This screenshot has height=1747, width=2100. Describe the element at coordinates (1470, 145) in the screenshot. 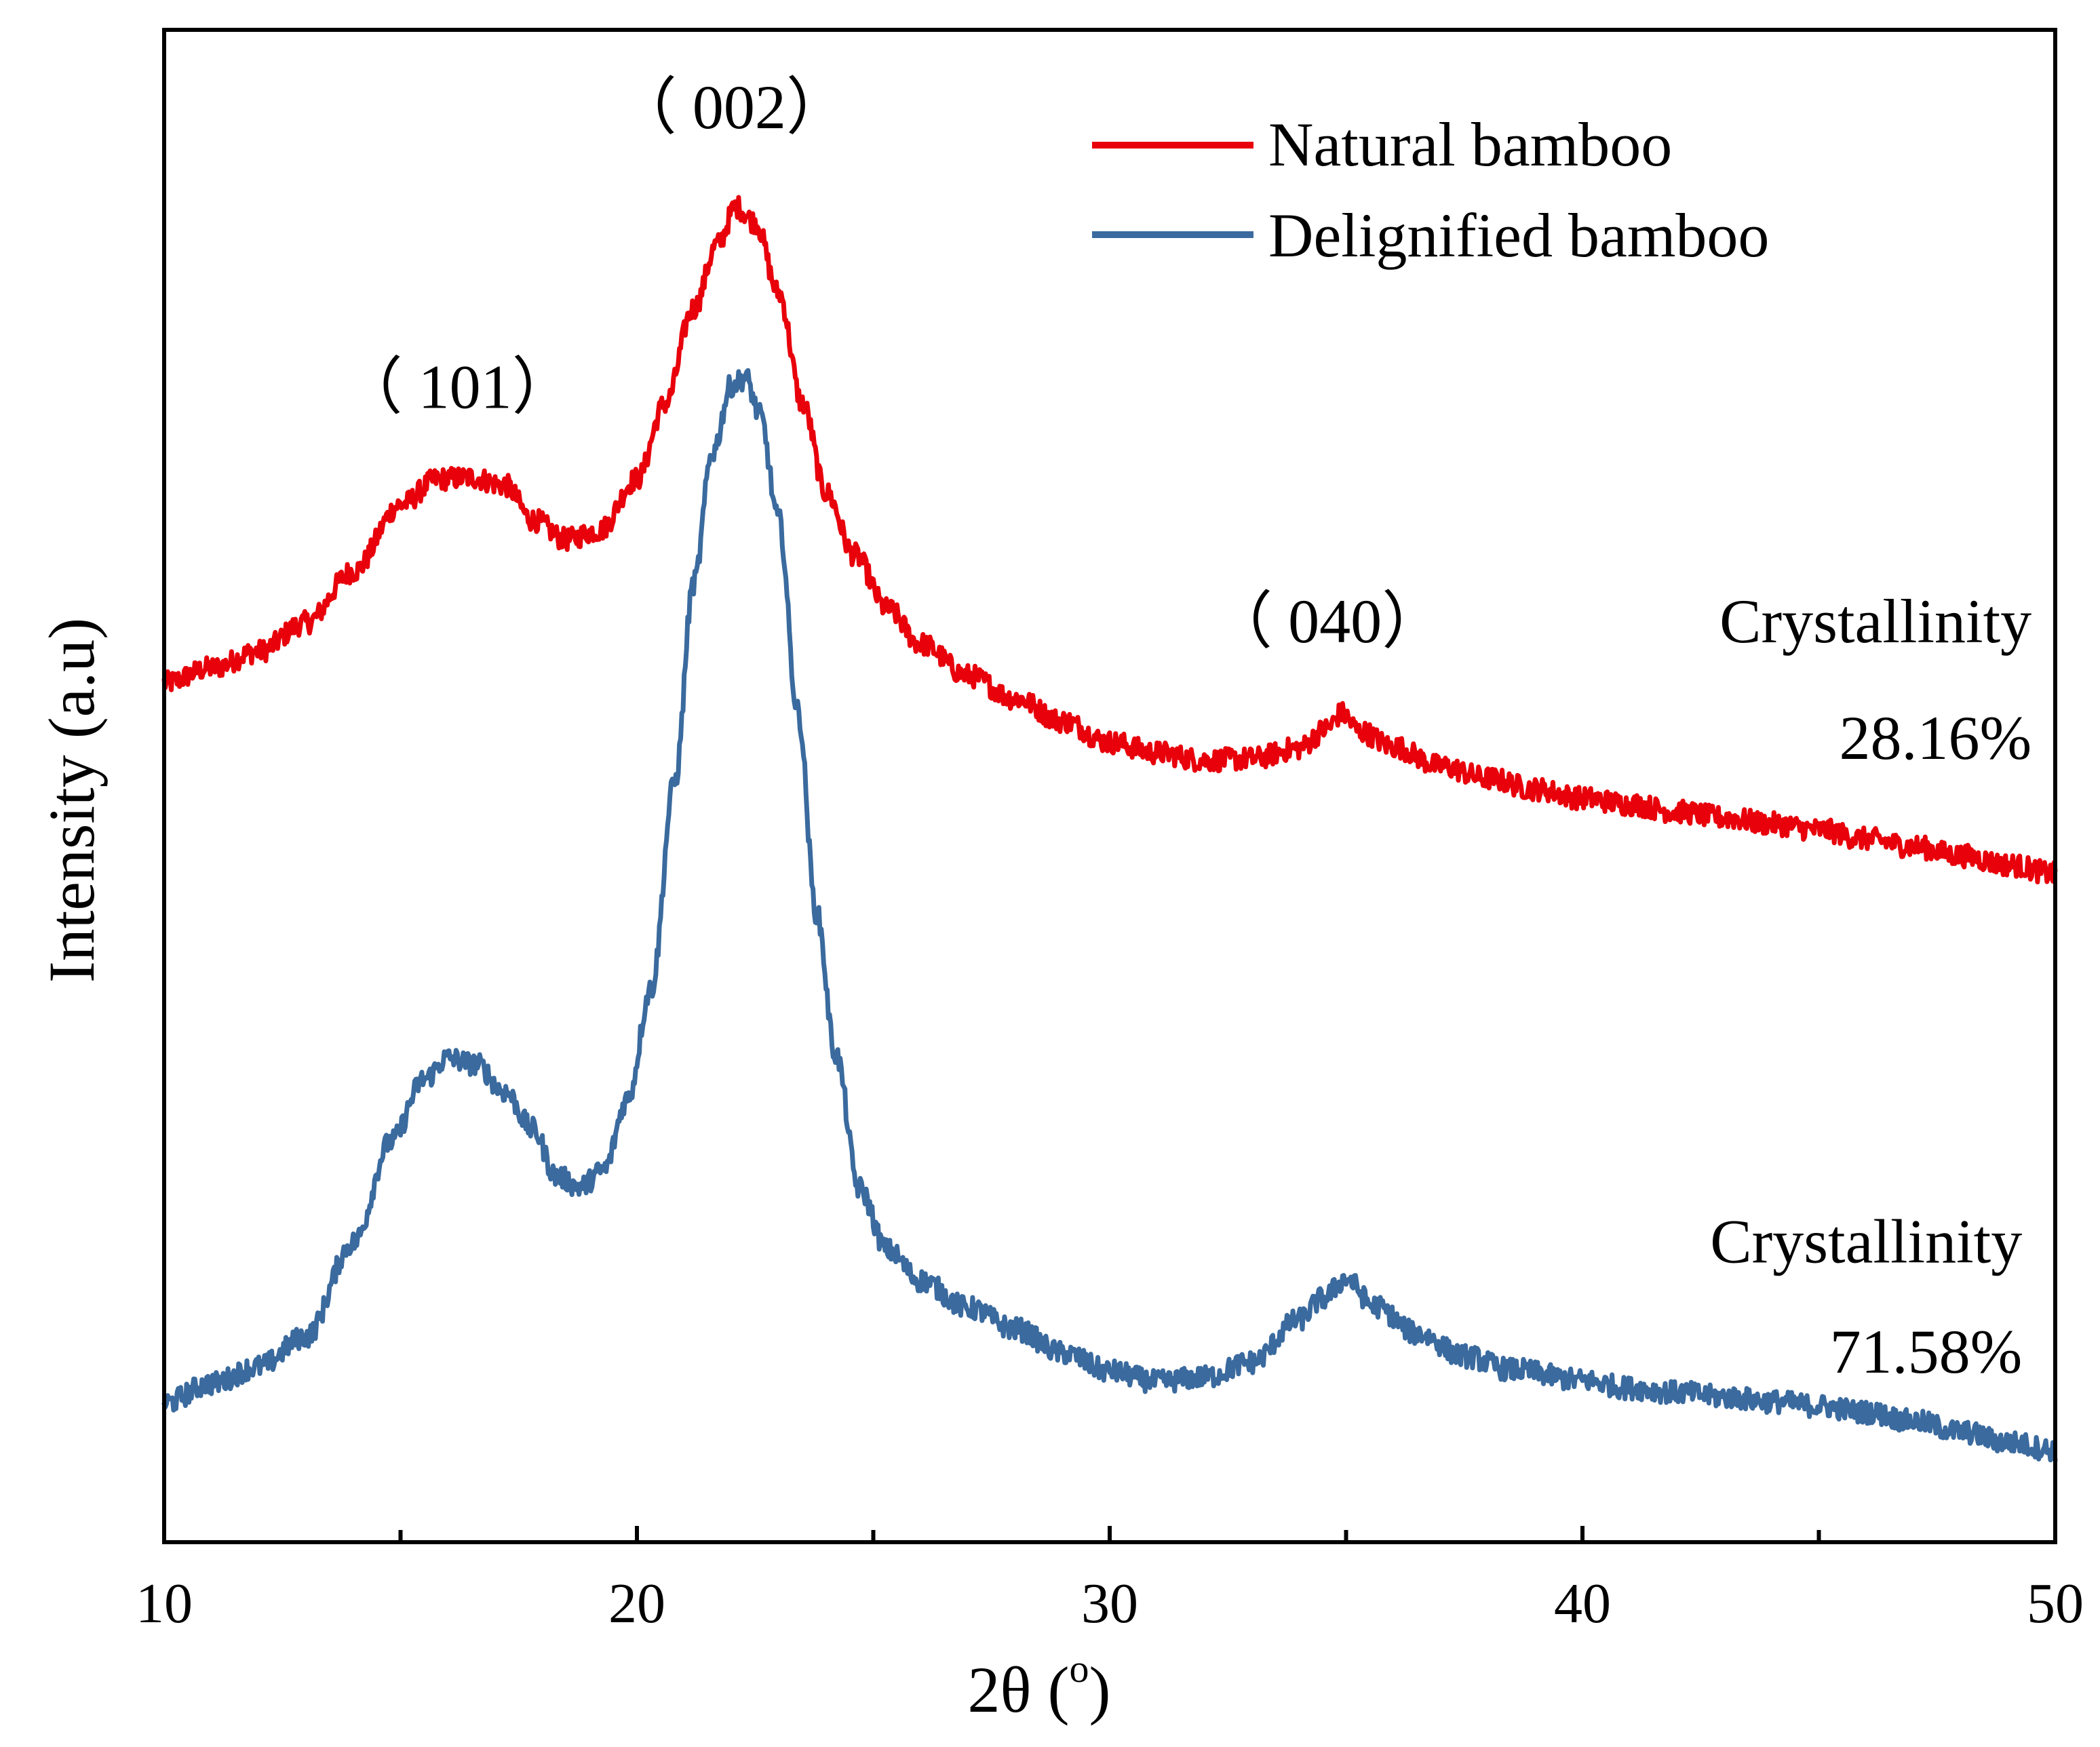

I see `legend-label-natural-bamboo: Natural bamboo` at that location.